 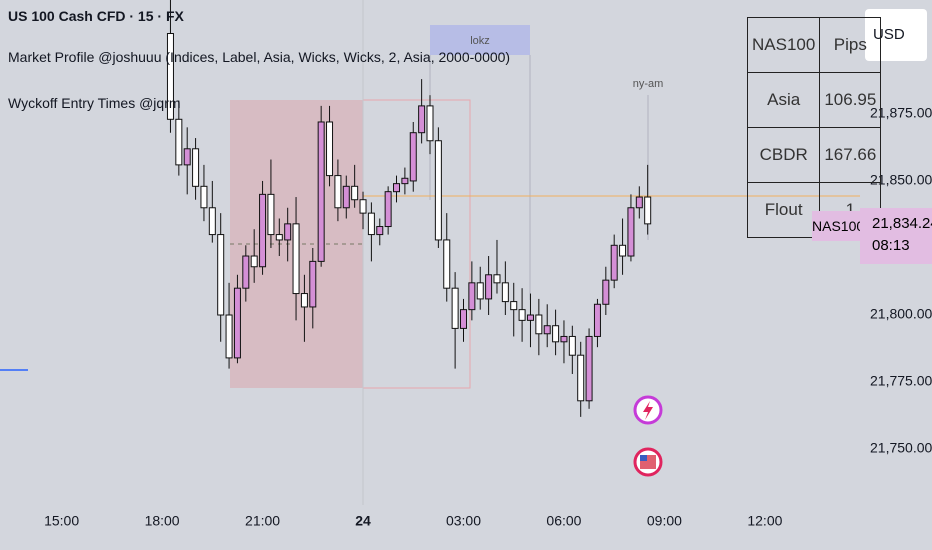 I want to click on table-cell: CBDR, so click(x=783, y=155).